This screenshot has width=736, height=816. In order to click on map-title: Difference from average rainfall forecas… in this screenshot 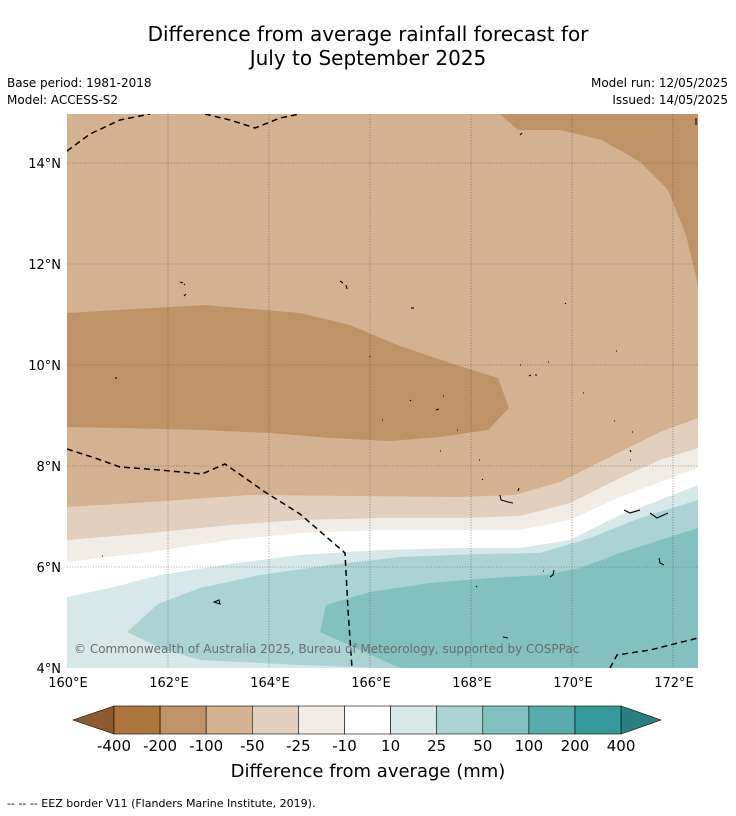, I will do `click(368, 46)`.